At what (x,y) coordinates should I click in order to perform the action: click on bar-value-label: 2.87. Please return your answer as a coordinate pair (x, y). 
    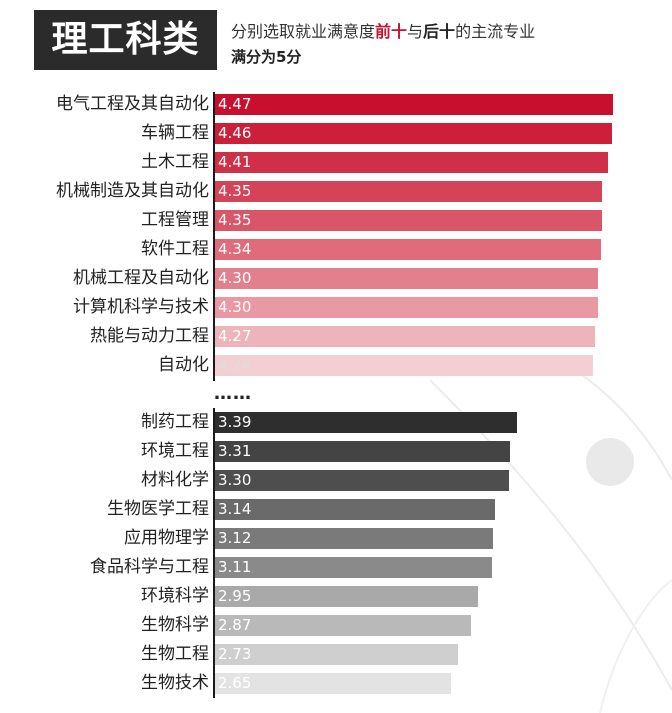
    Looking at the image, I should click on (235, 625).